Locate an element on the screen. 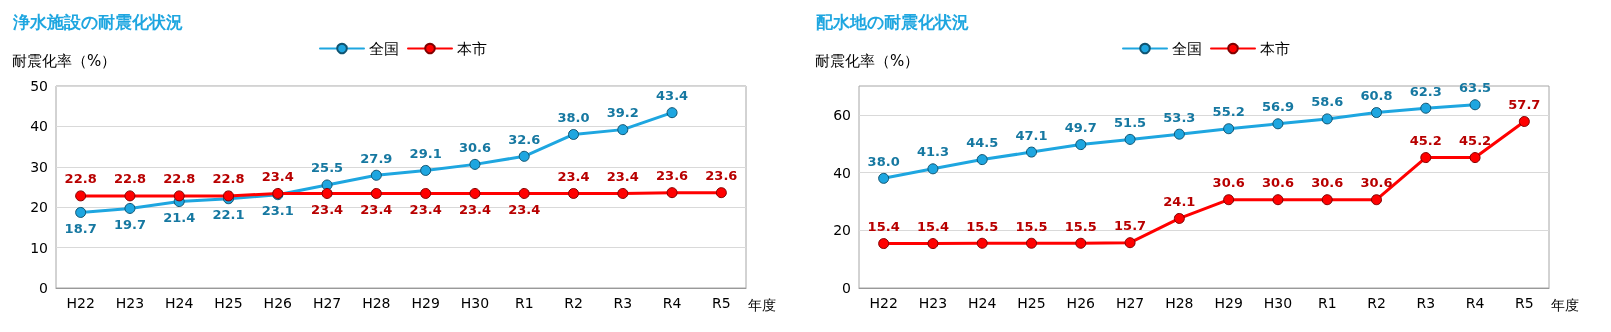 The width and height of the screenshot is (1611, 332). data-label: 56.9 is located at coordinates (1277, 107).